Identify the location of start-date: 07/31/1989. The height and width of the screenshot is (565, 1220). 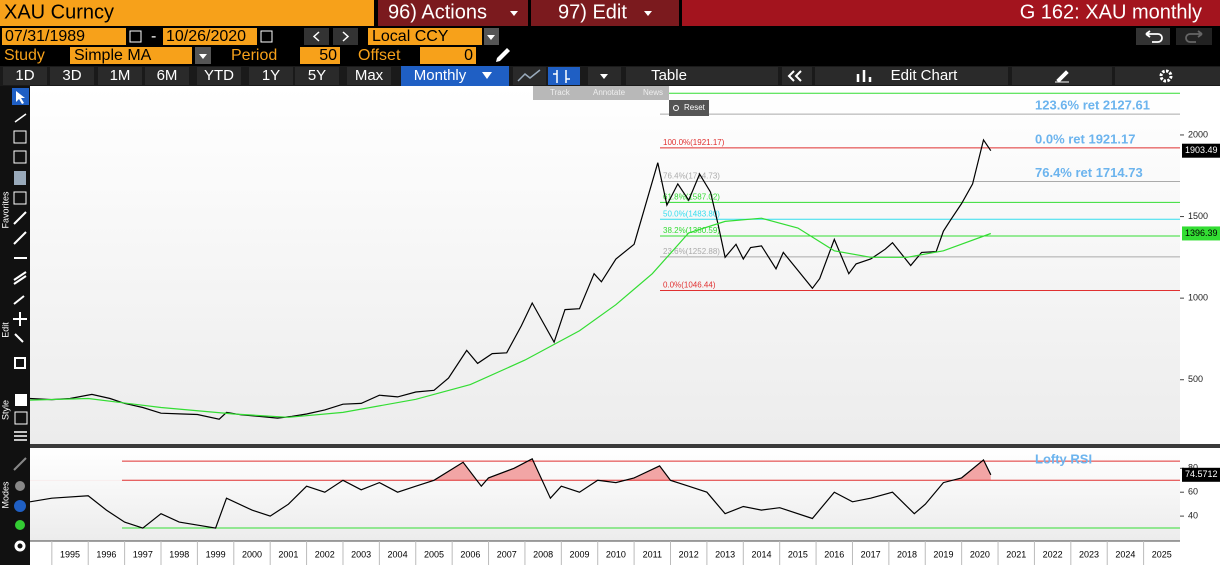
(45, 36).